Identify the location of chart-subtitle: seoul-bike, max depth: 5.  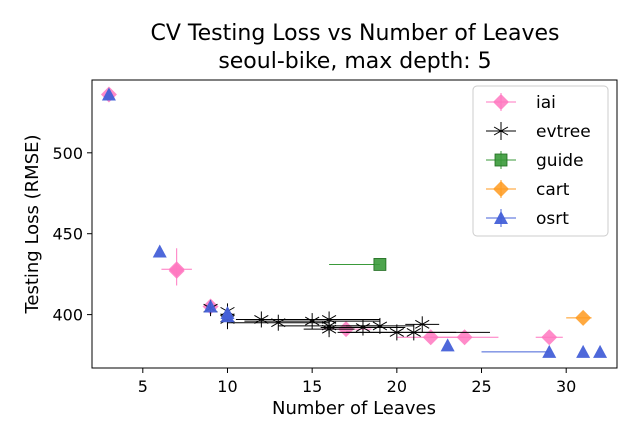
(354, 61).